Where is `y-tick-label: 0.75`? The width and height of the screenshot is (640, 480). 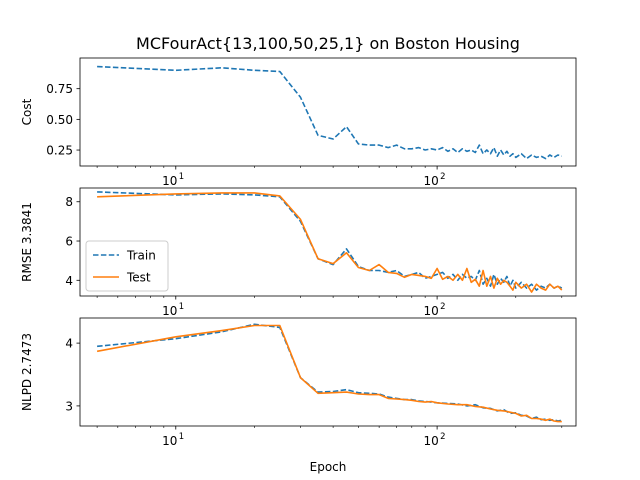 y-tick-label: 0.75 is located at coordinates (59, 89).